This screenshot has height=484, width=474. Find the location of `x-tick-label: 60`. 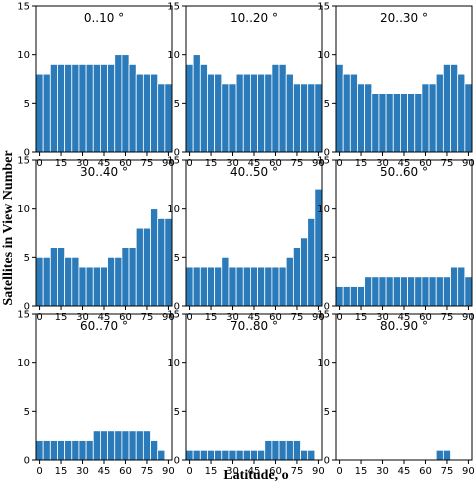

x-tick-label: 60 is located at coordinates (275, 317).